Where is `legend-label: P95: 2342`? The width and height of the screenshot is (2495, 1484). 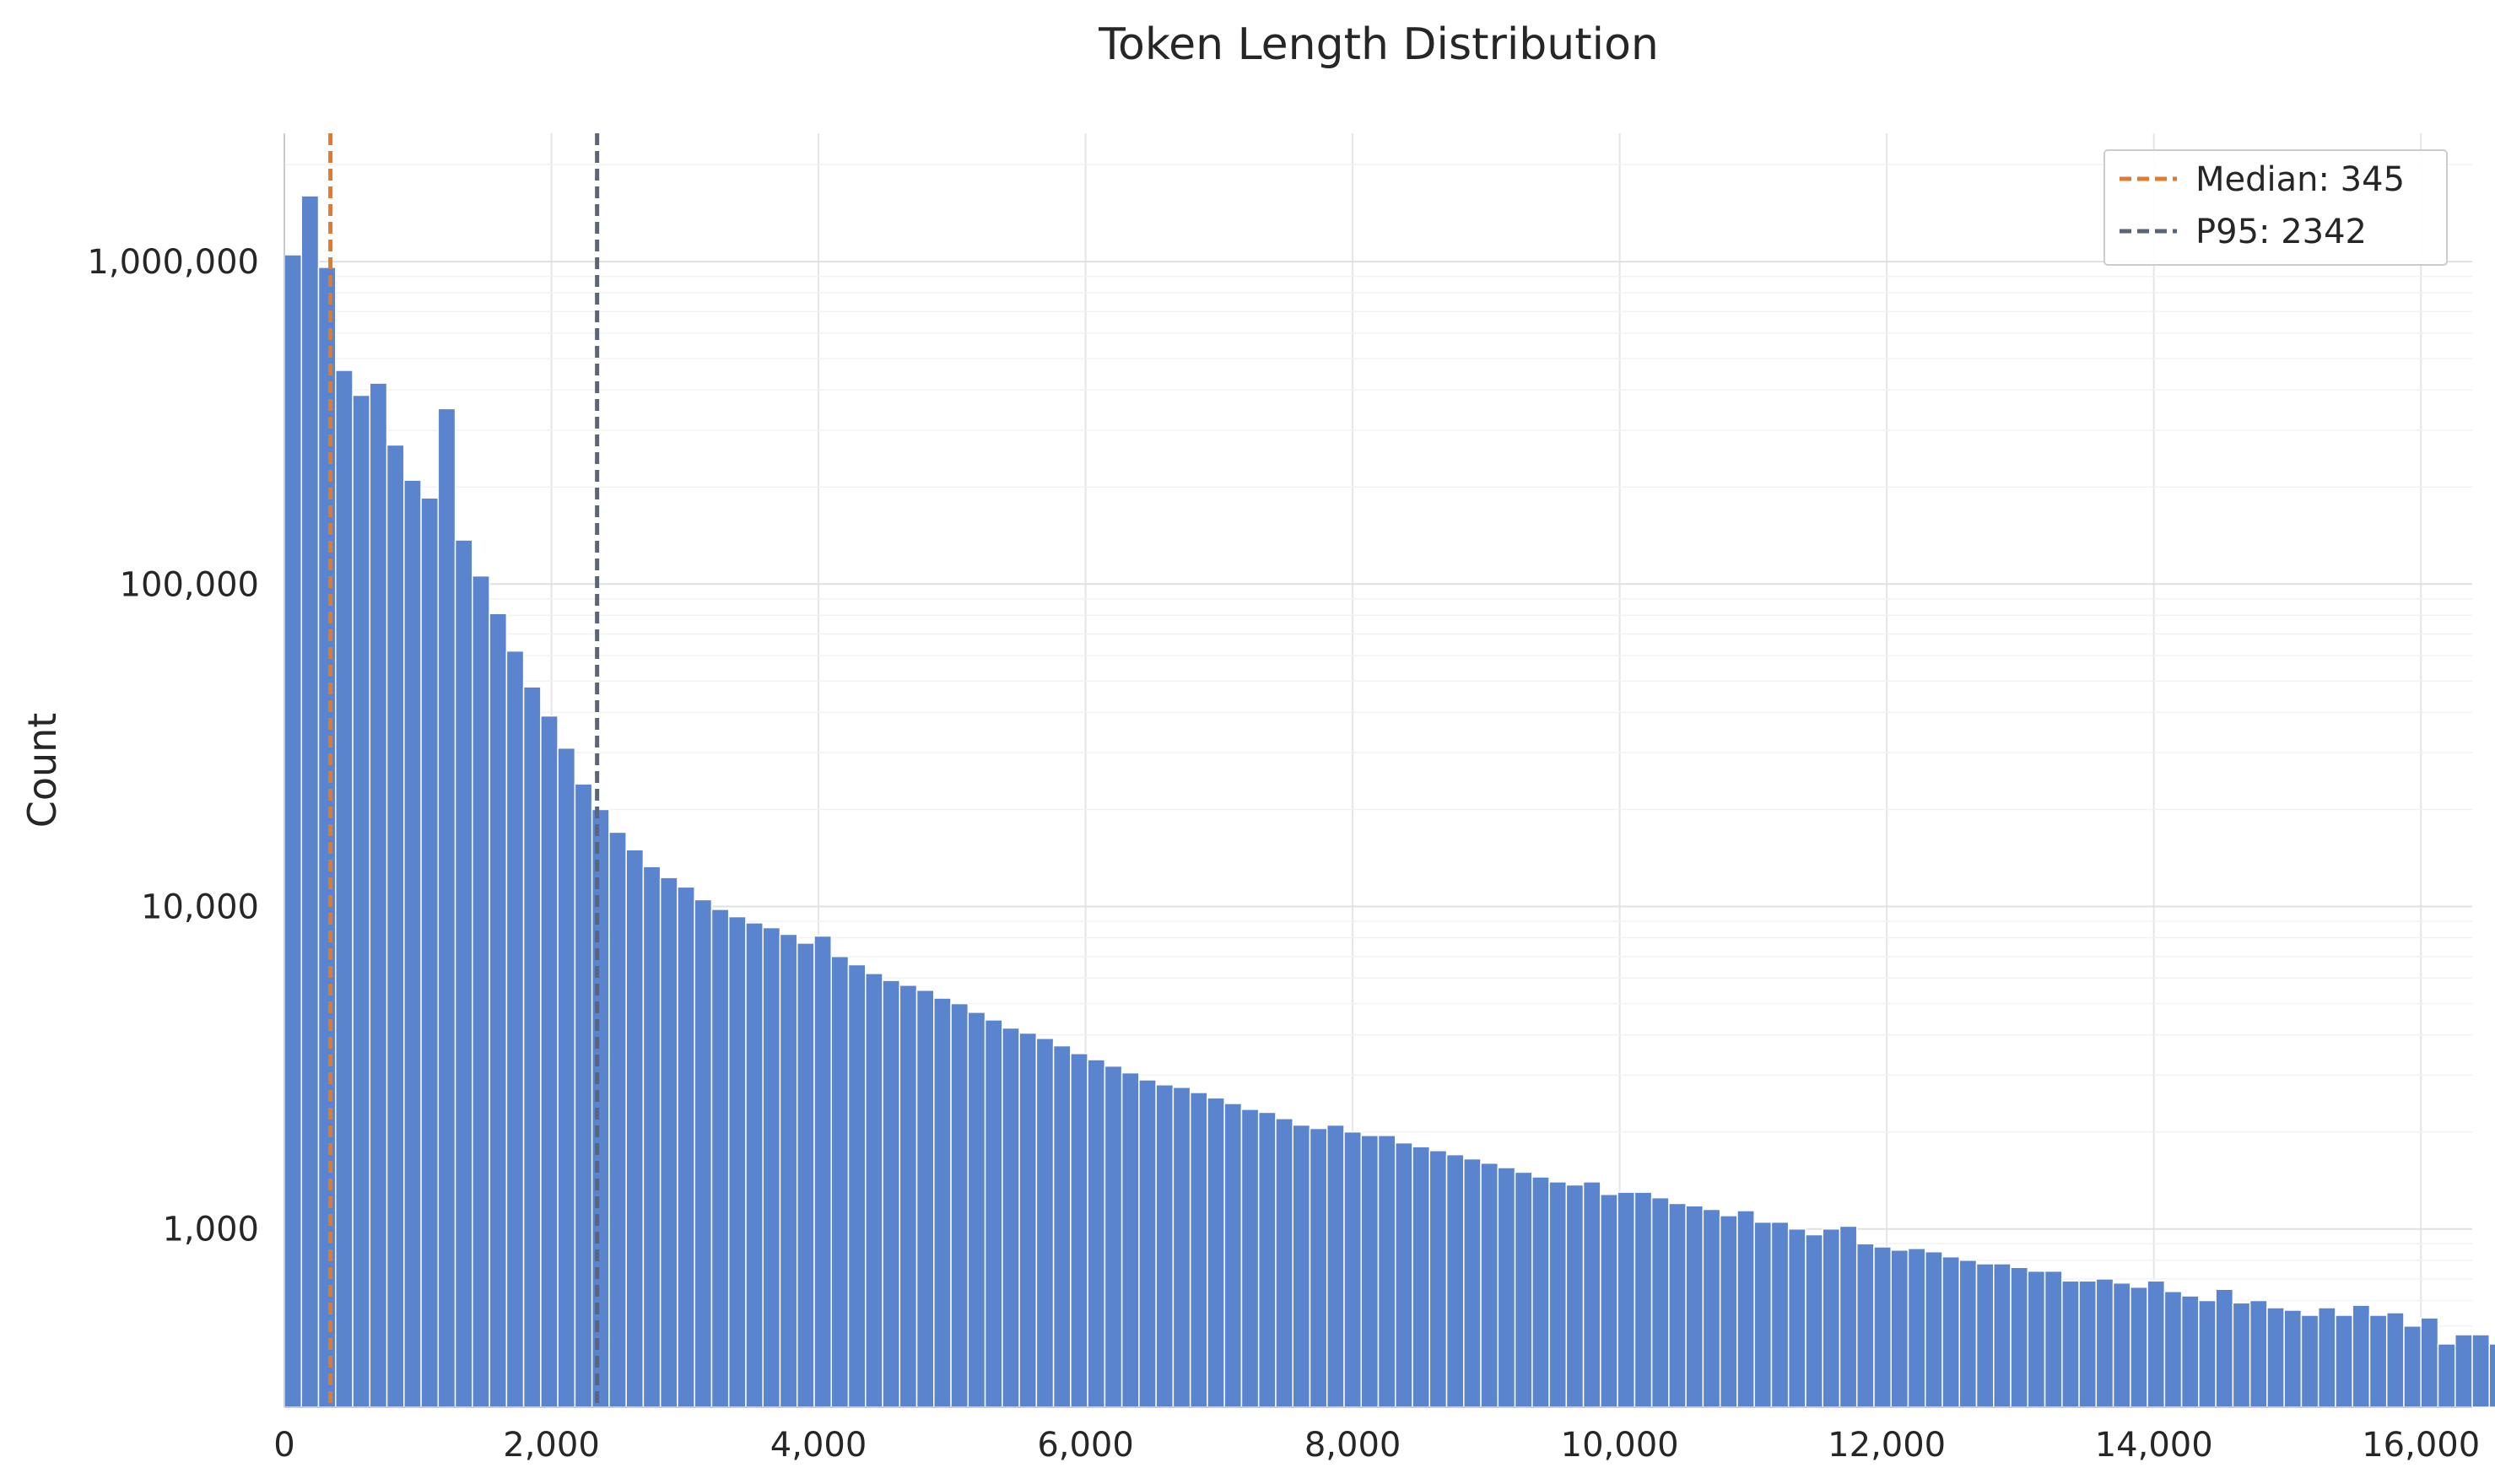
legend-label: P95: 2342 is located at coordinates (2281, 232).